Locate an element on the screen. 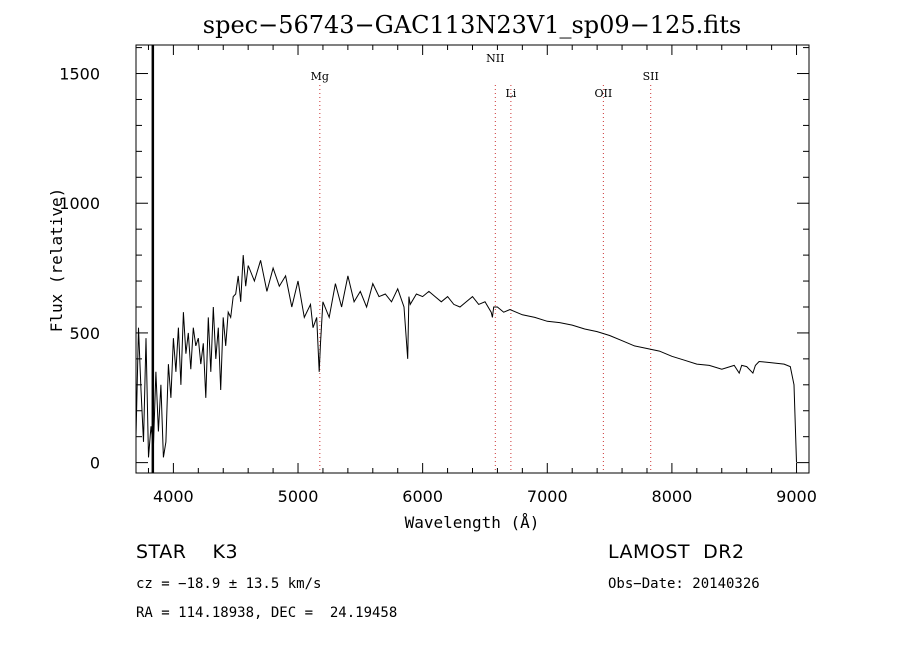 The height and width of the screenshot is (650, 900). y-tick-label: 1500 is located at coordinates (79, 74).